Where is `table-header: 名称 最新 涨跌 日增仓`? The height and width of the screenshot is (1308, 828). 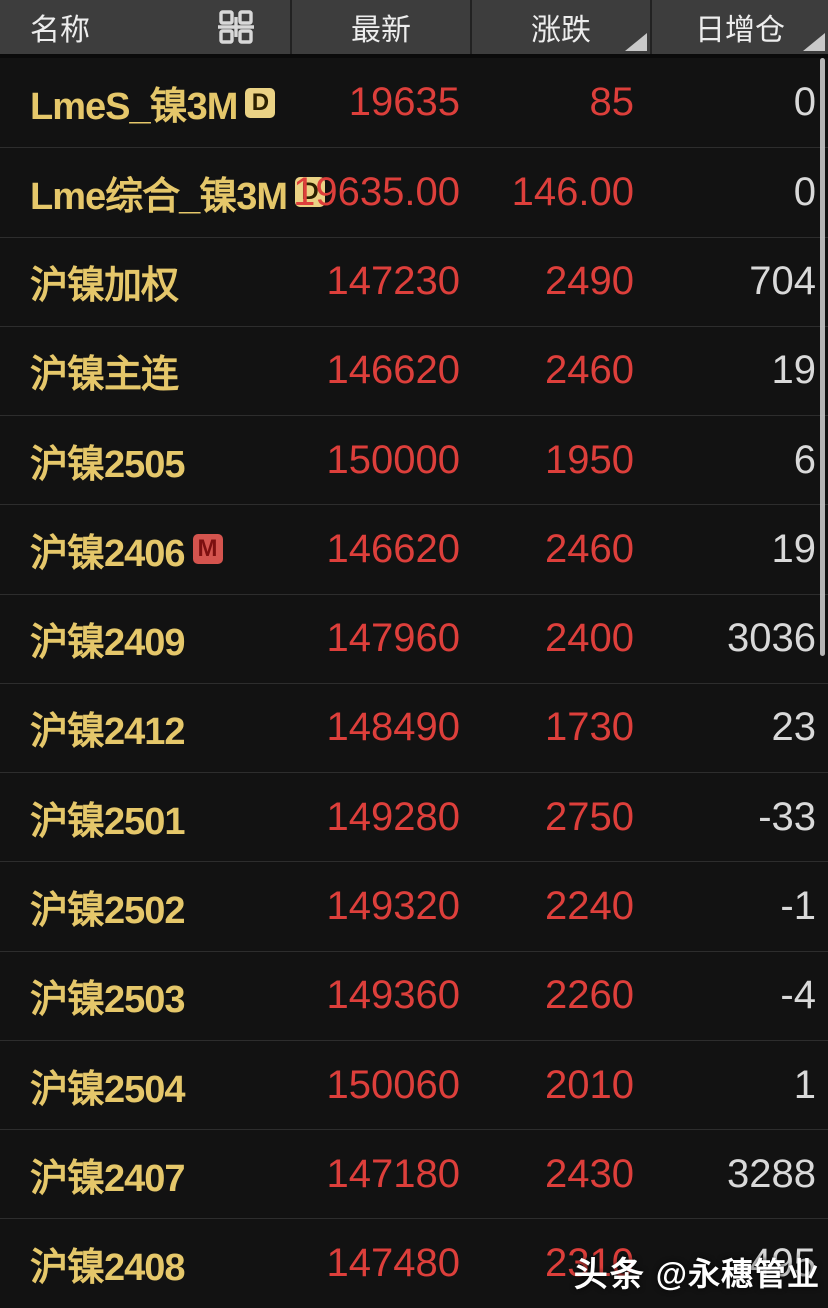
table-header: 名称 最新 涨跌 日增仓 is located at coordinates (414, 29).